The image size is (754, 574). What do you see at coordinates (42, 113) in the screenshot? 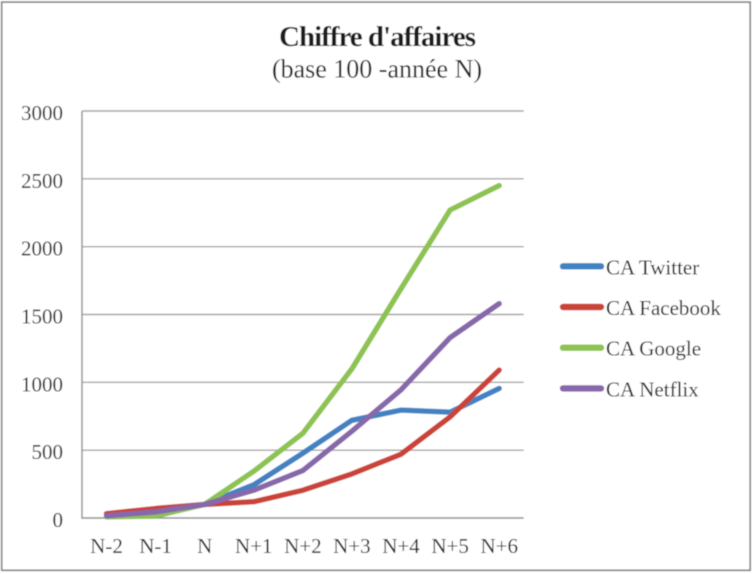
I see `svg-text: 3000` at bounding box center [42, 113].